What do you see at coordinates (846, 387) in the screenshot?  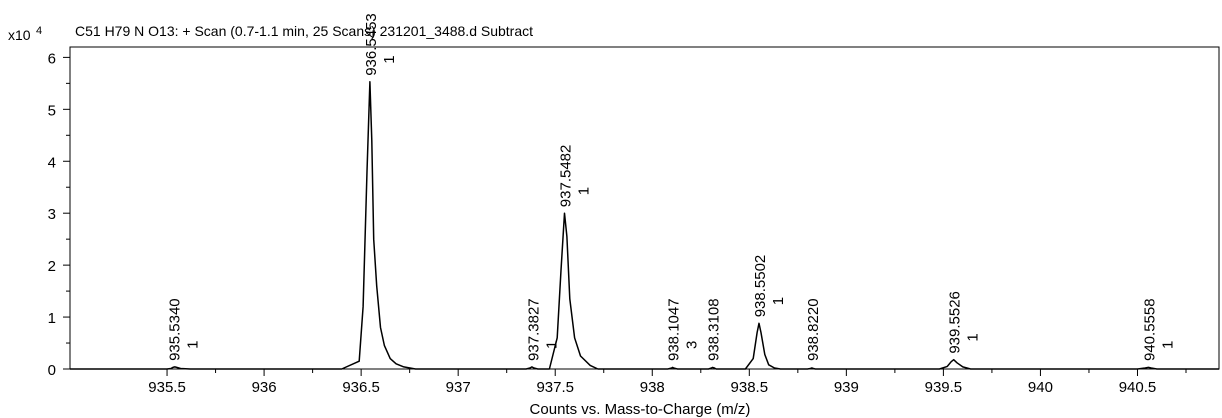 I see `x-tick-label: 939` at bounding box center [846, 387].